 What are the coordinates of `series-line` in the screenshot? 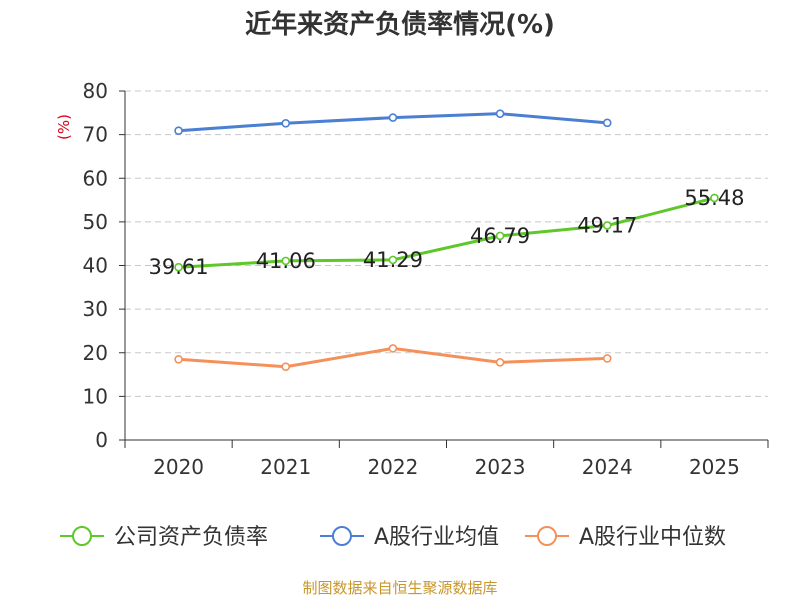 It's located at (446, 232).